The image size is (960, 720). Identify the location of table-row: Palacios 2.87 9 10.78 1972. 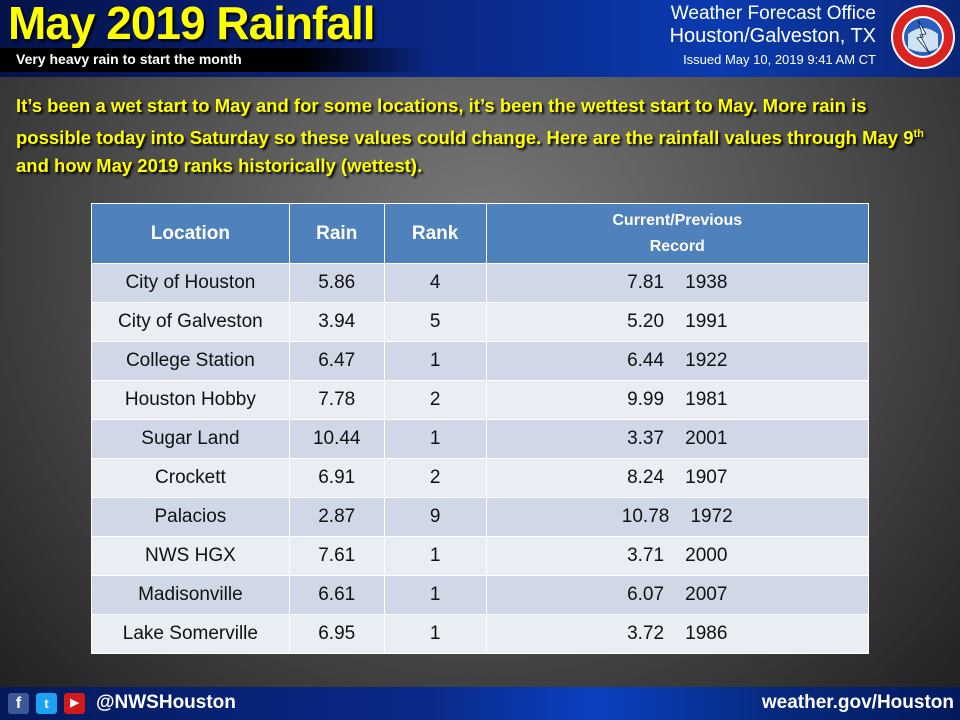
(480, 517).